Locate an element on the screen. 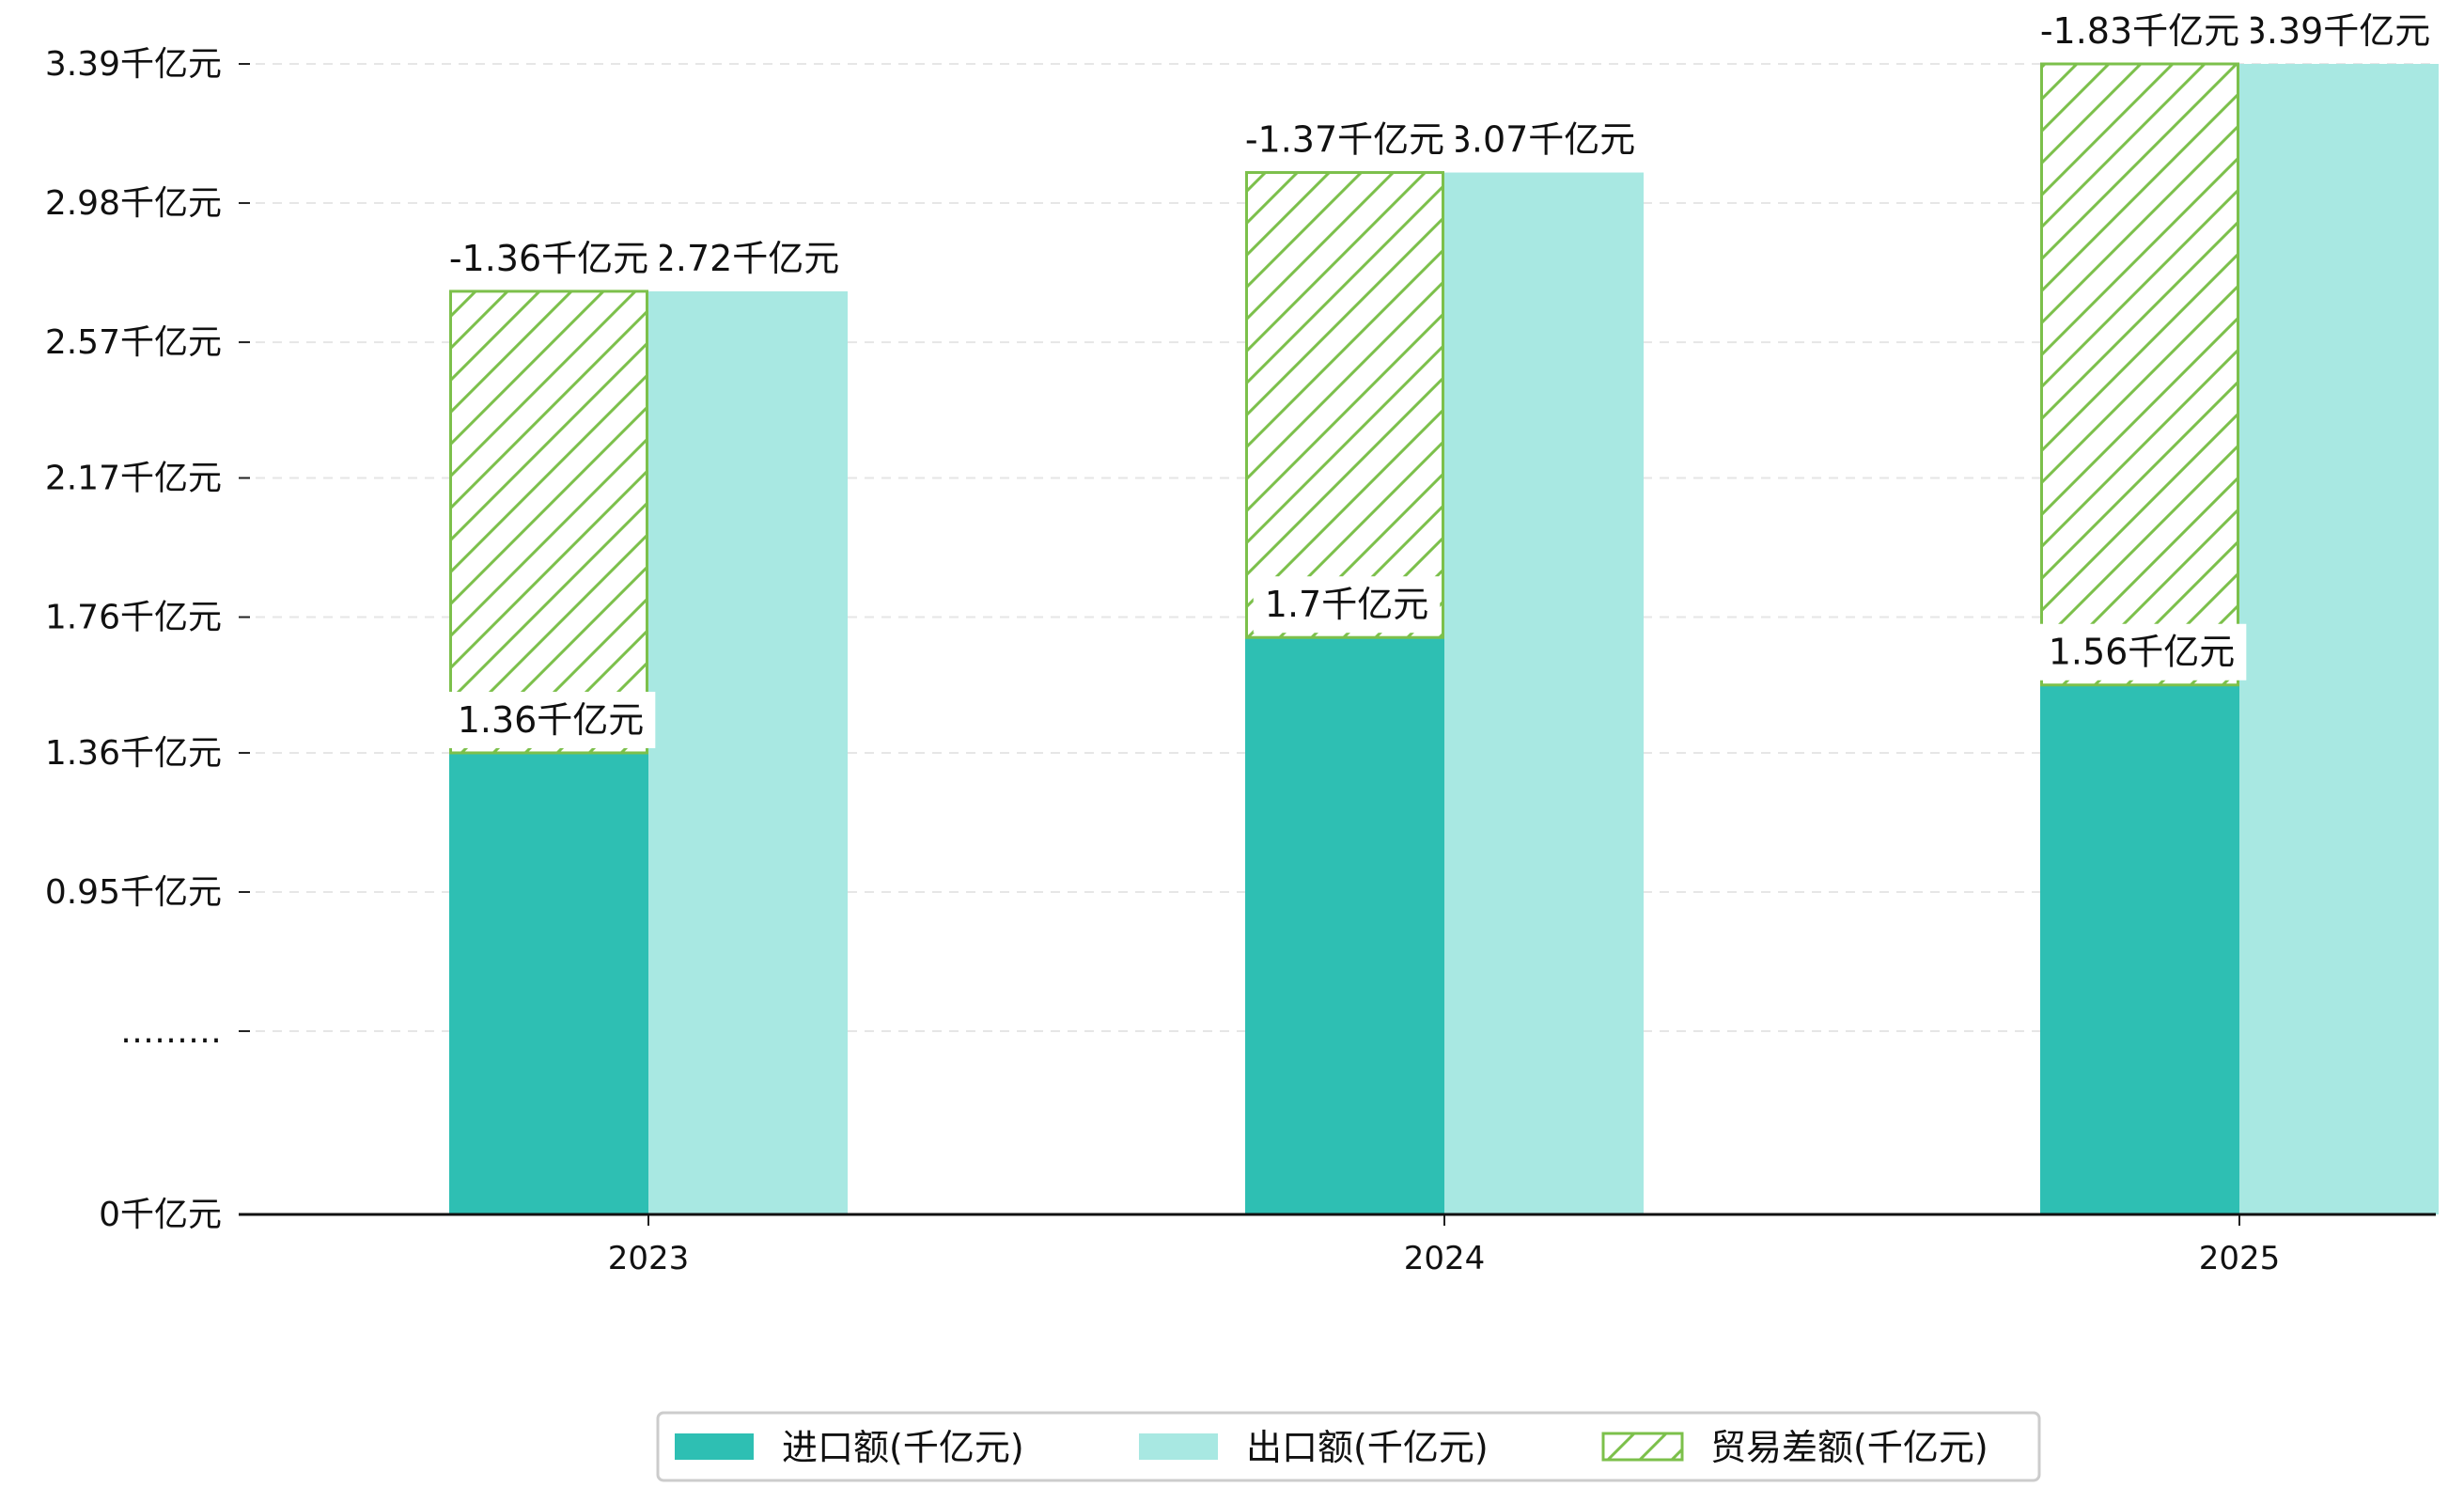 The height and width of the screenshot is (1503, 2464). svg-text: -1.36千亿元 is located at coordinates (548, 258).